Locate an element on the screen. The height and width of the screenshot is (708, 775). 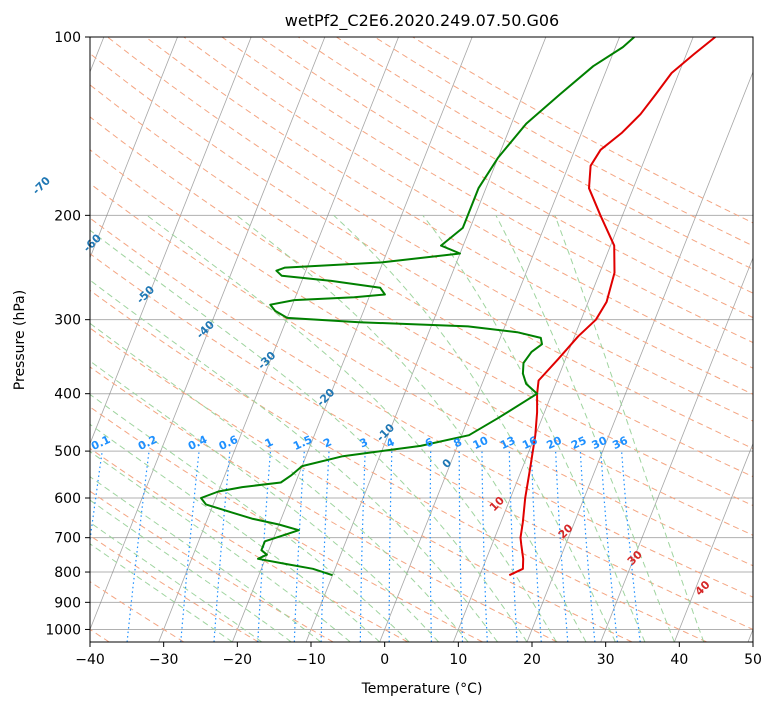
y-tick-label: 100 is located at coordinates (67, 38).